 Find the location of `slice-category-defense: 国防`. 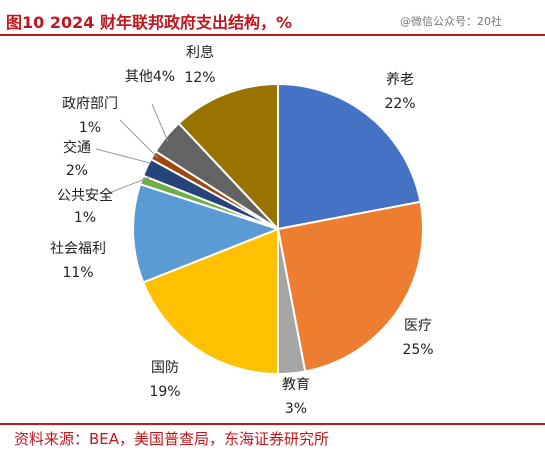

slice-category-defense: 国防 is located at coordinates (165, 368).